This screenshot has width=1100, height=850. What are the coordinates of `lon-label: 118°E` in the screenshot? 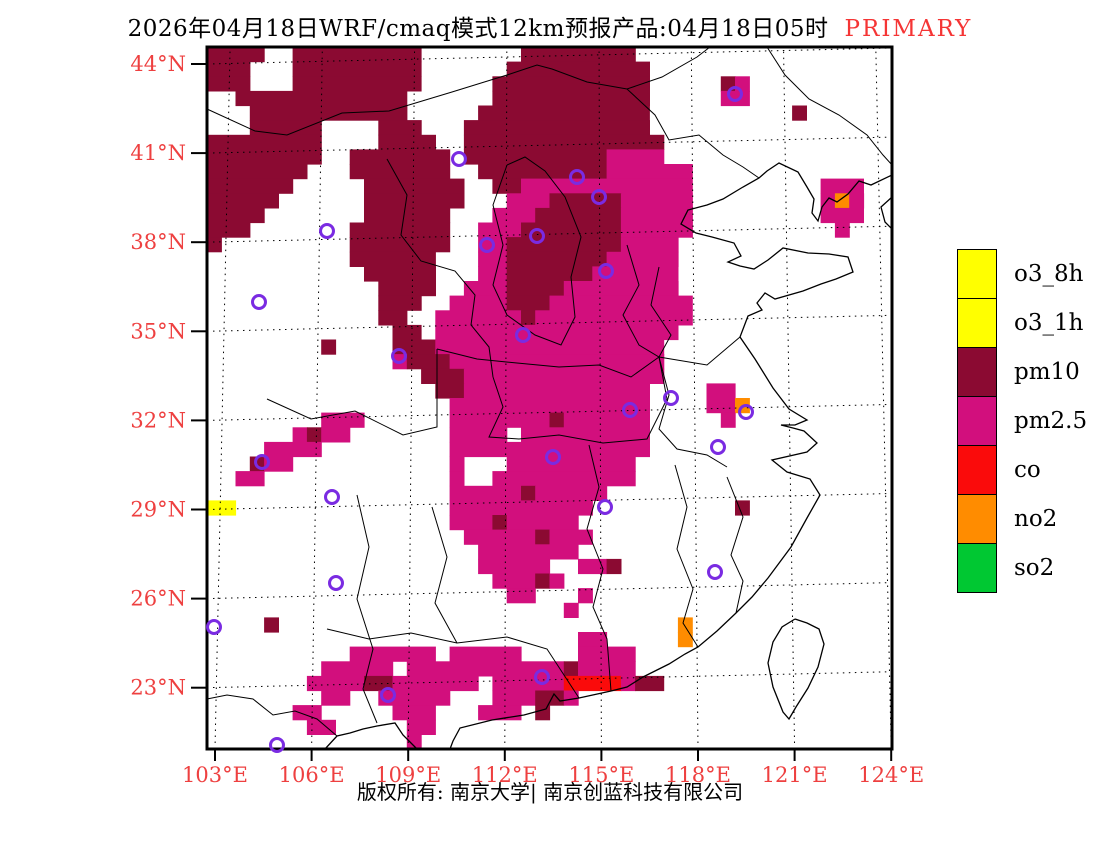 It's located at (698, 775).